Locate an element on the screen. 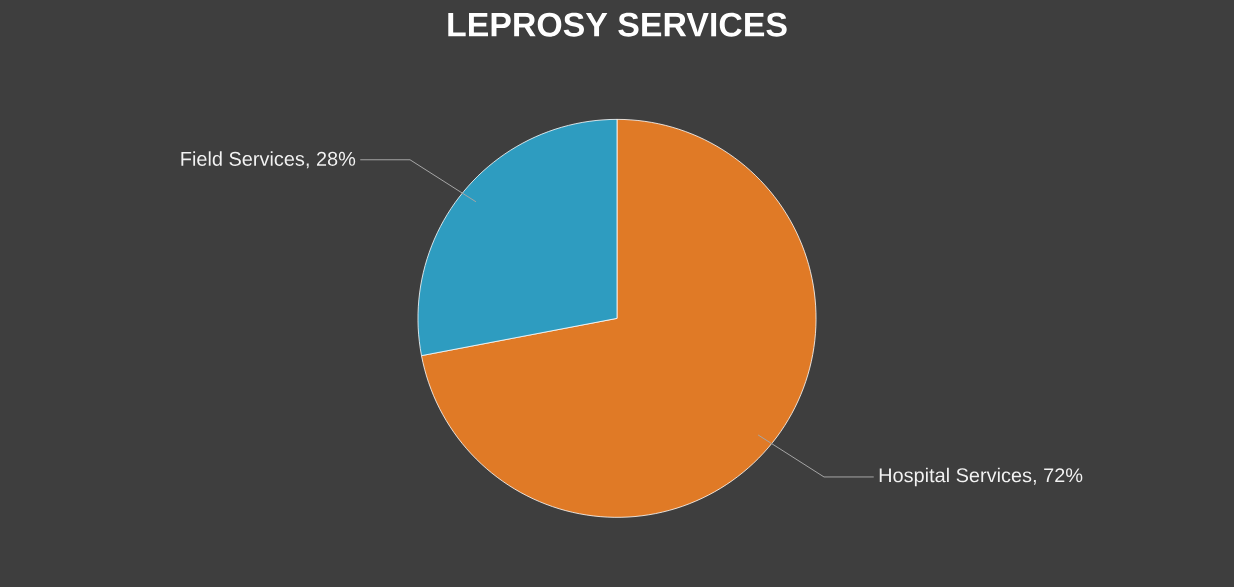  data-label: , 28% is located at coordinates (331, 160).